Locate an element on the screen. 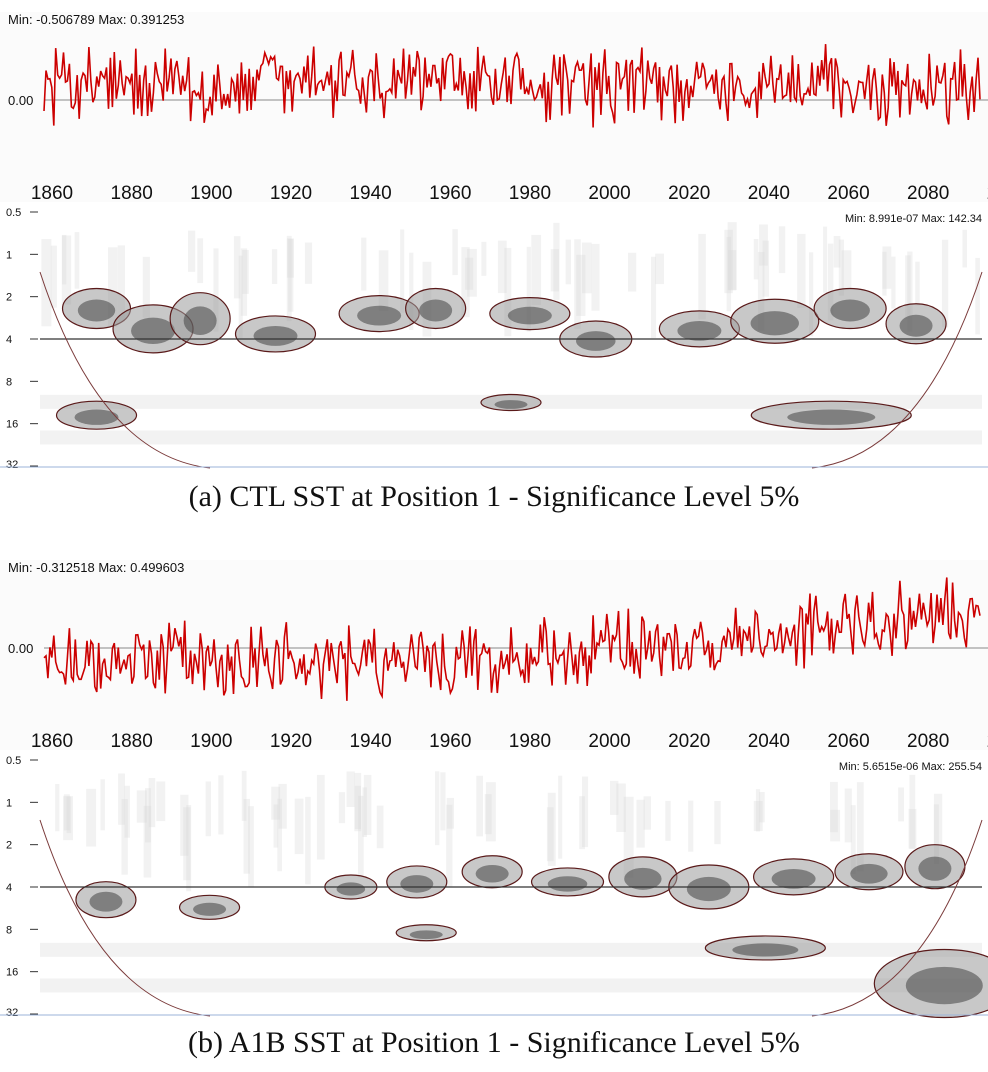 The width and height of the screenshot is (988, 1072). x-tick-label: 1940 is located at coordinates (370, 741).